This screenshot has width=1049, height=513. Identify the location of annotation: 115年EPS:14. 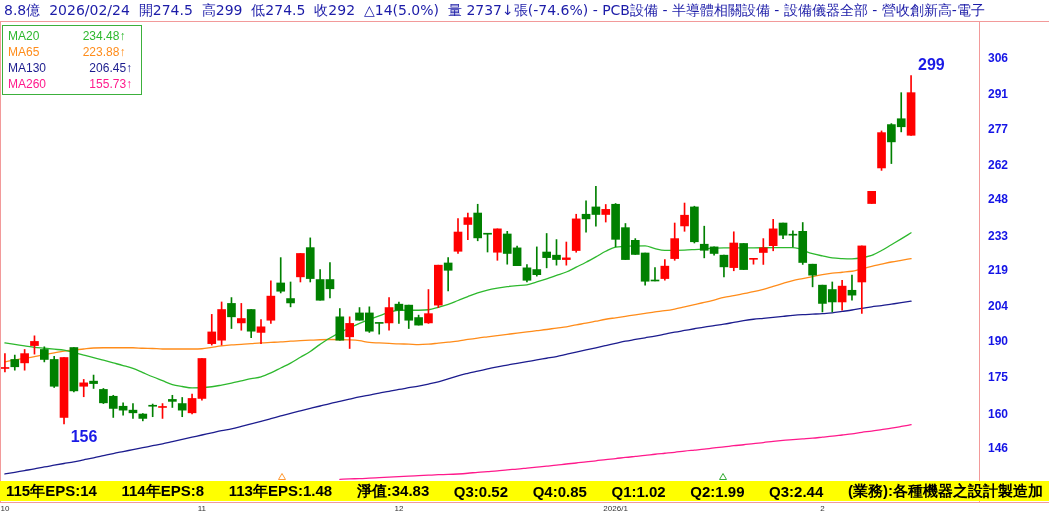
(51, 491).